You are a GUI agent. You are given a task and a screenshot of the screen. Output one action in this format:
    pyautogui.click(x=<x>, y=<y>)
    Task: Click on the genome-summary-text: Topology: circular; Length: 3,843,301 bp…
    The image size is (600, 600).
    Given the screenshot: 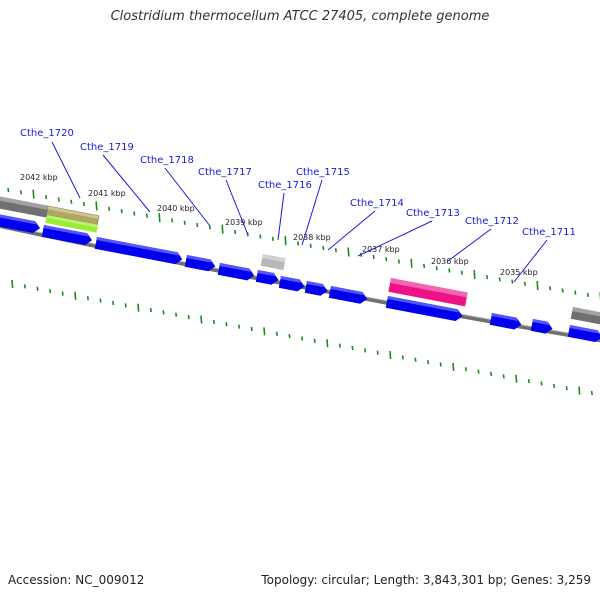 What is the action you would take?
    pyautogui.click(x=426, y=580)
    